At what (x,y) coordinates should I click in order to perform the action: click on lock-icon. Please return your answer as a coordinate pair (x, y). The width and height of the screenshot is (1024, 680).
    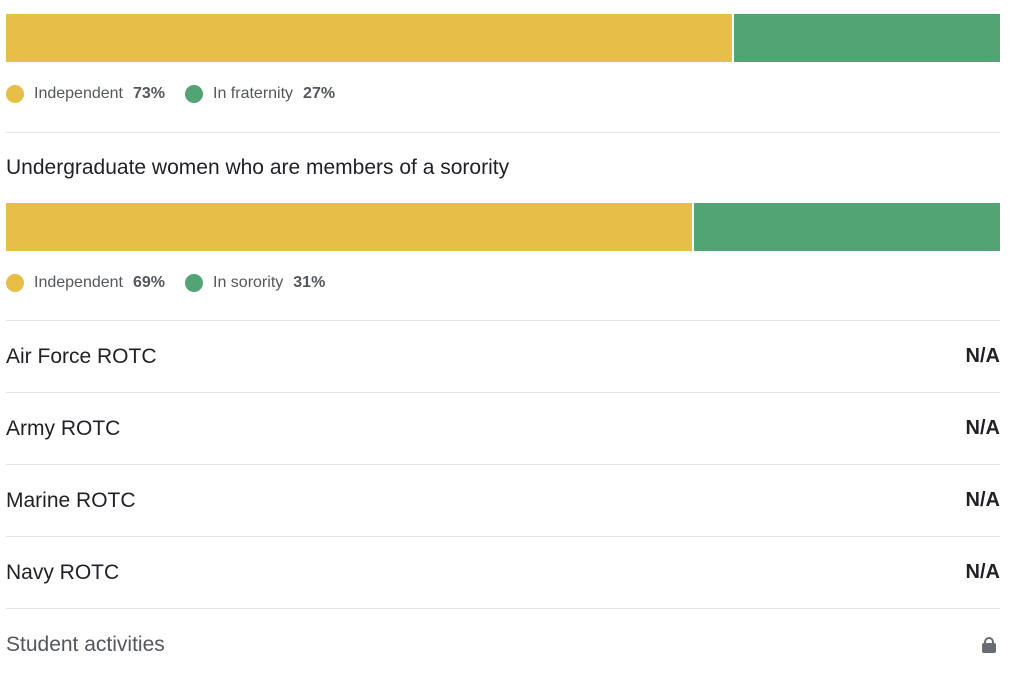
    Looking at the image, I should click on (989, 644).